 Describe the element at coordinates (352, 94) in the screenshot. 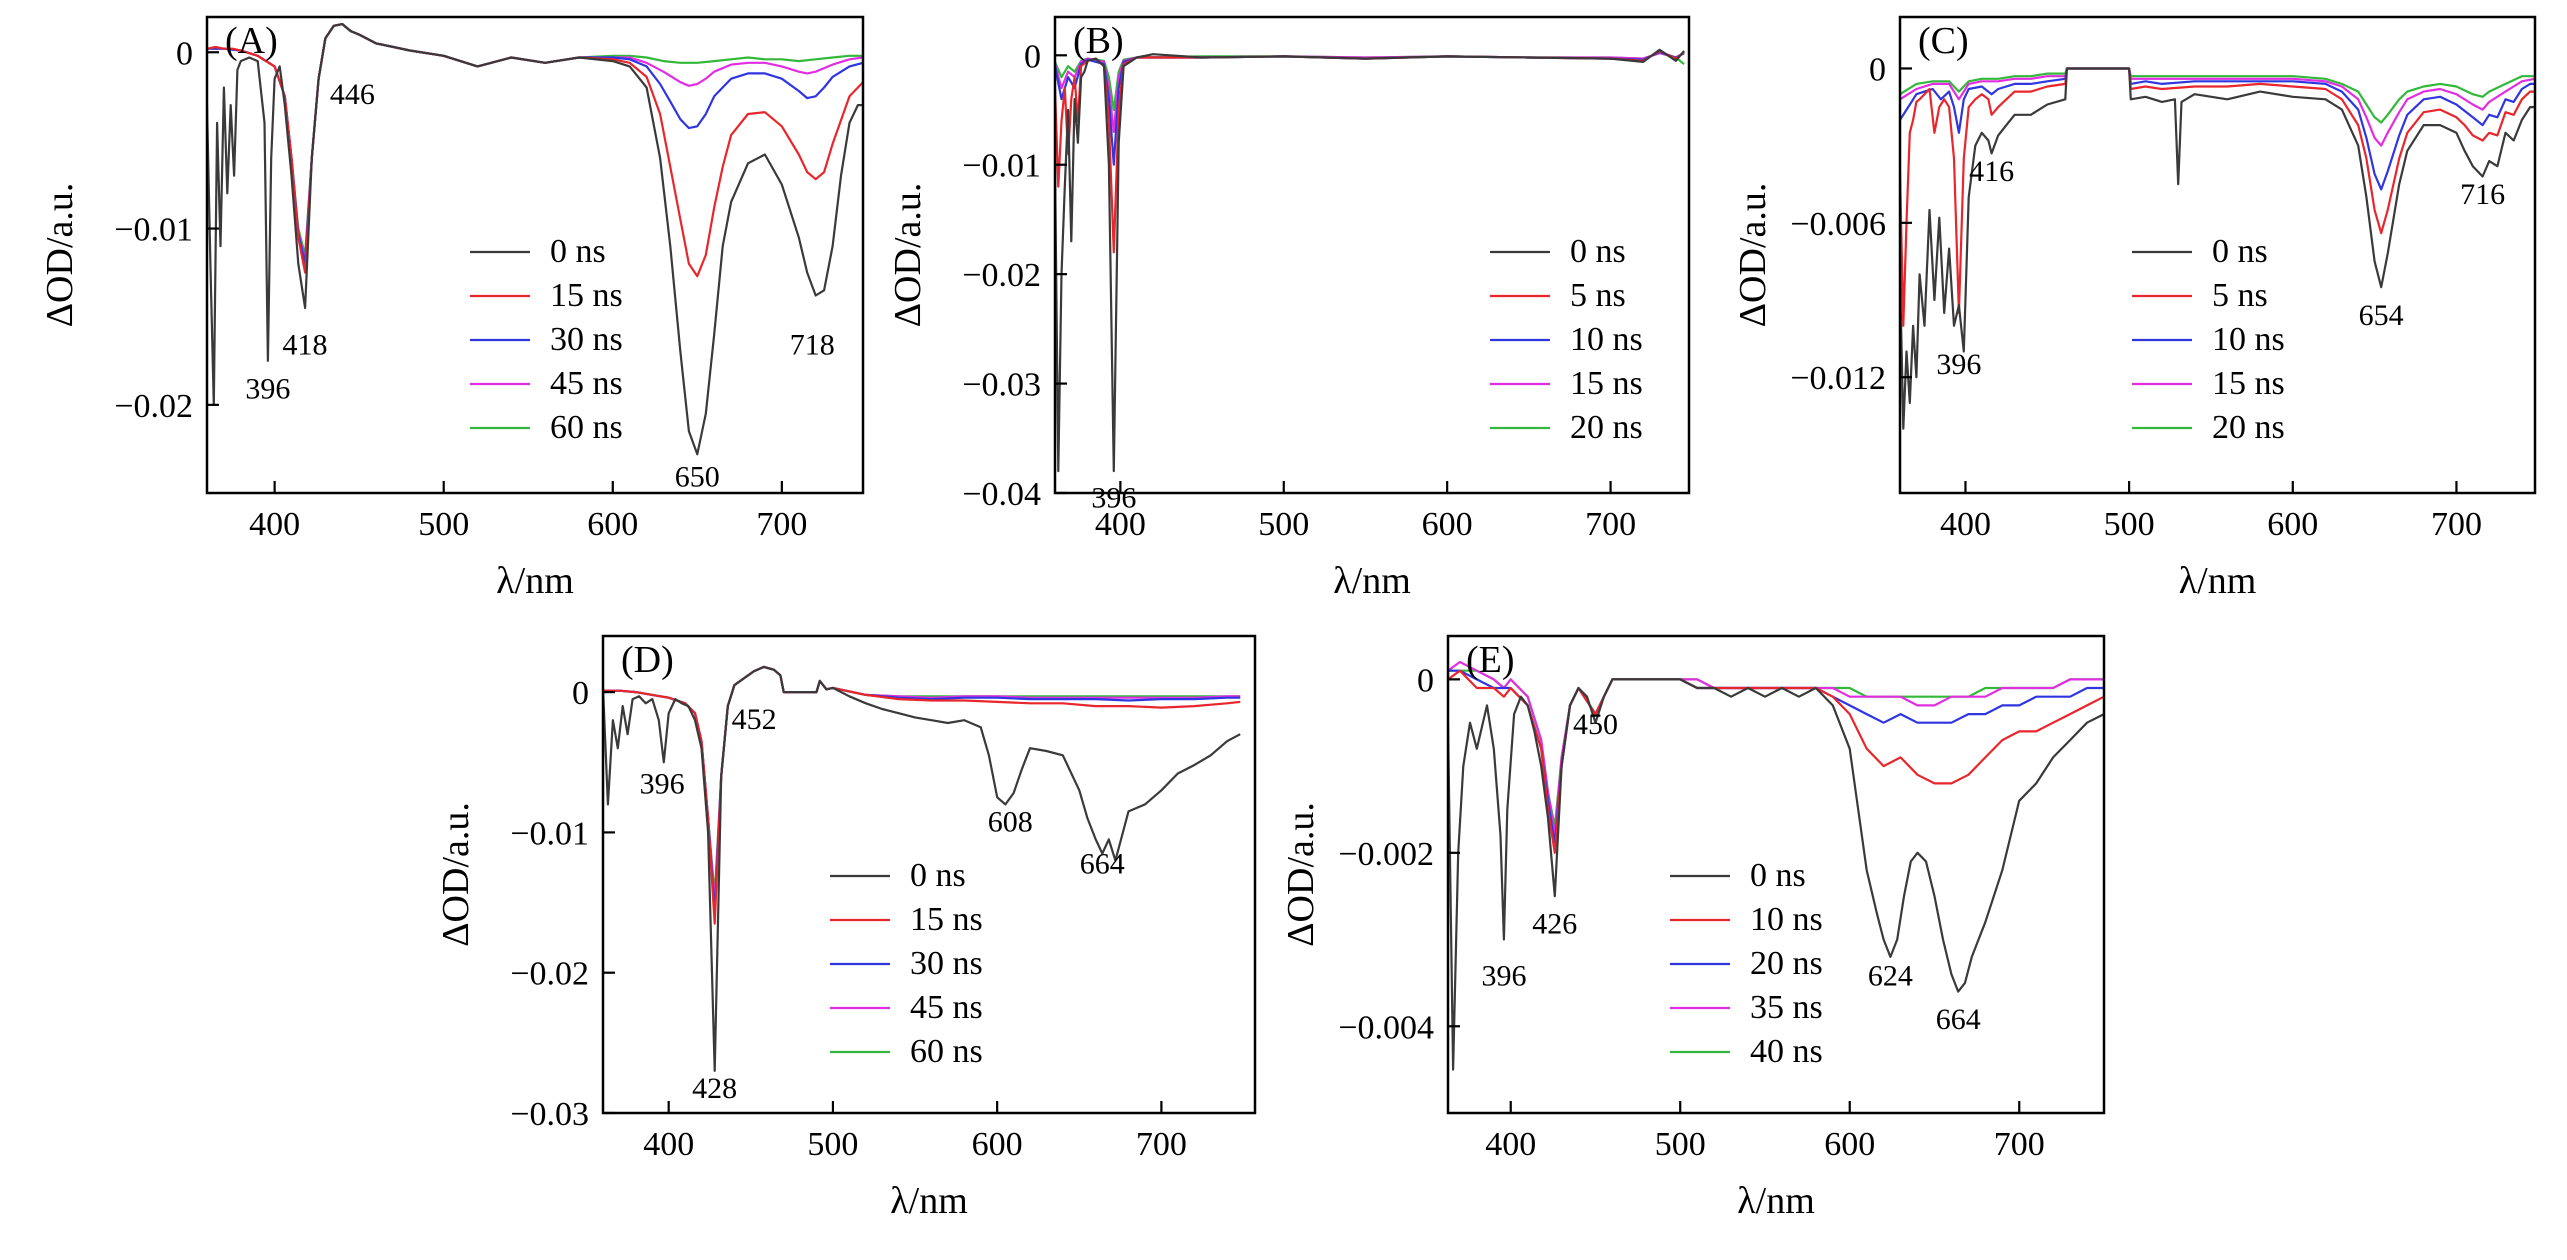

I see `peak-label: 446` at that location.